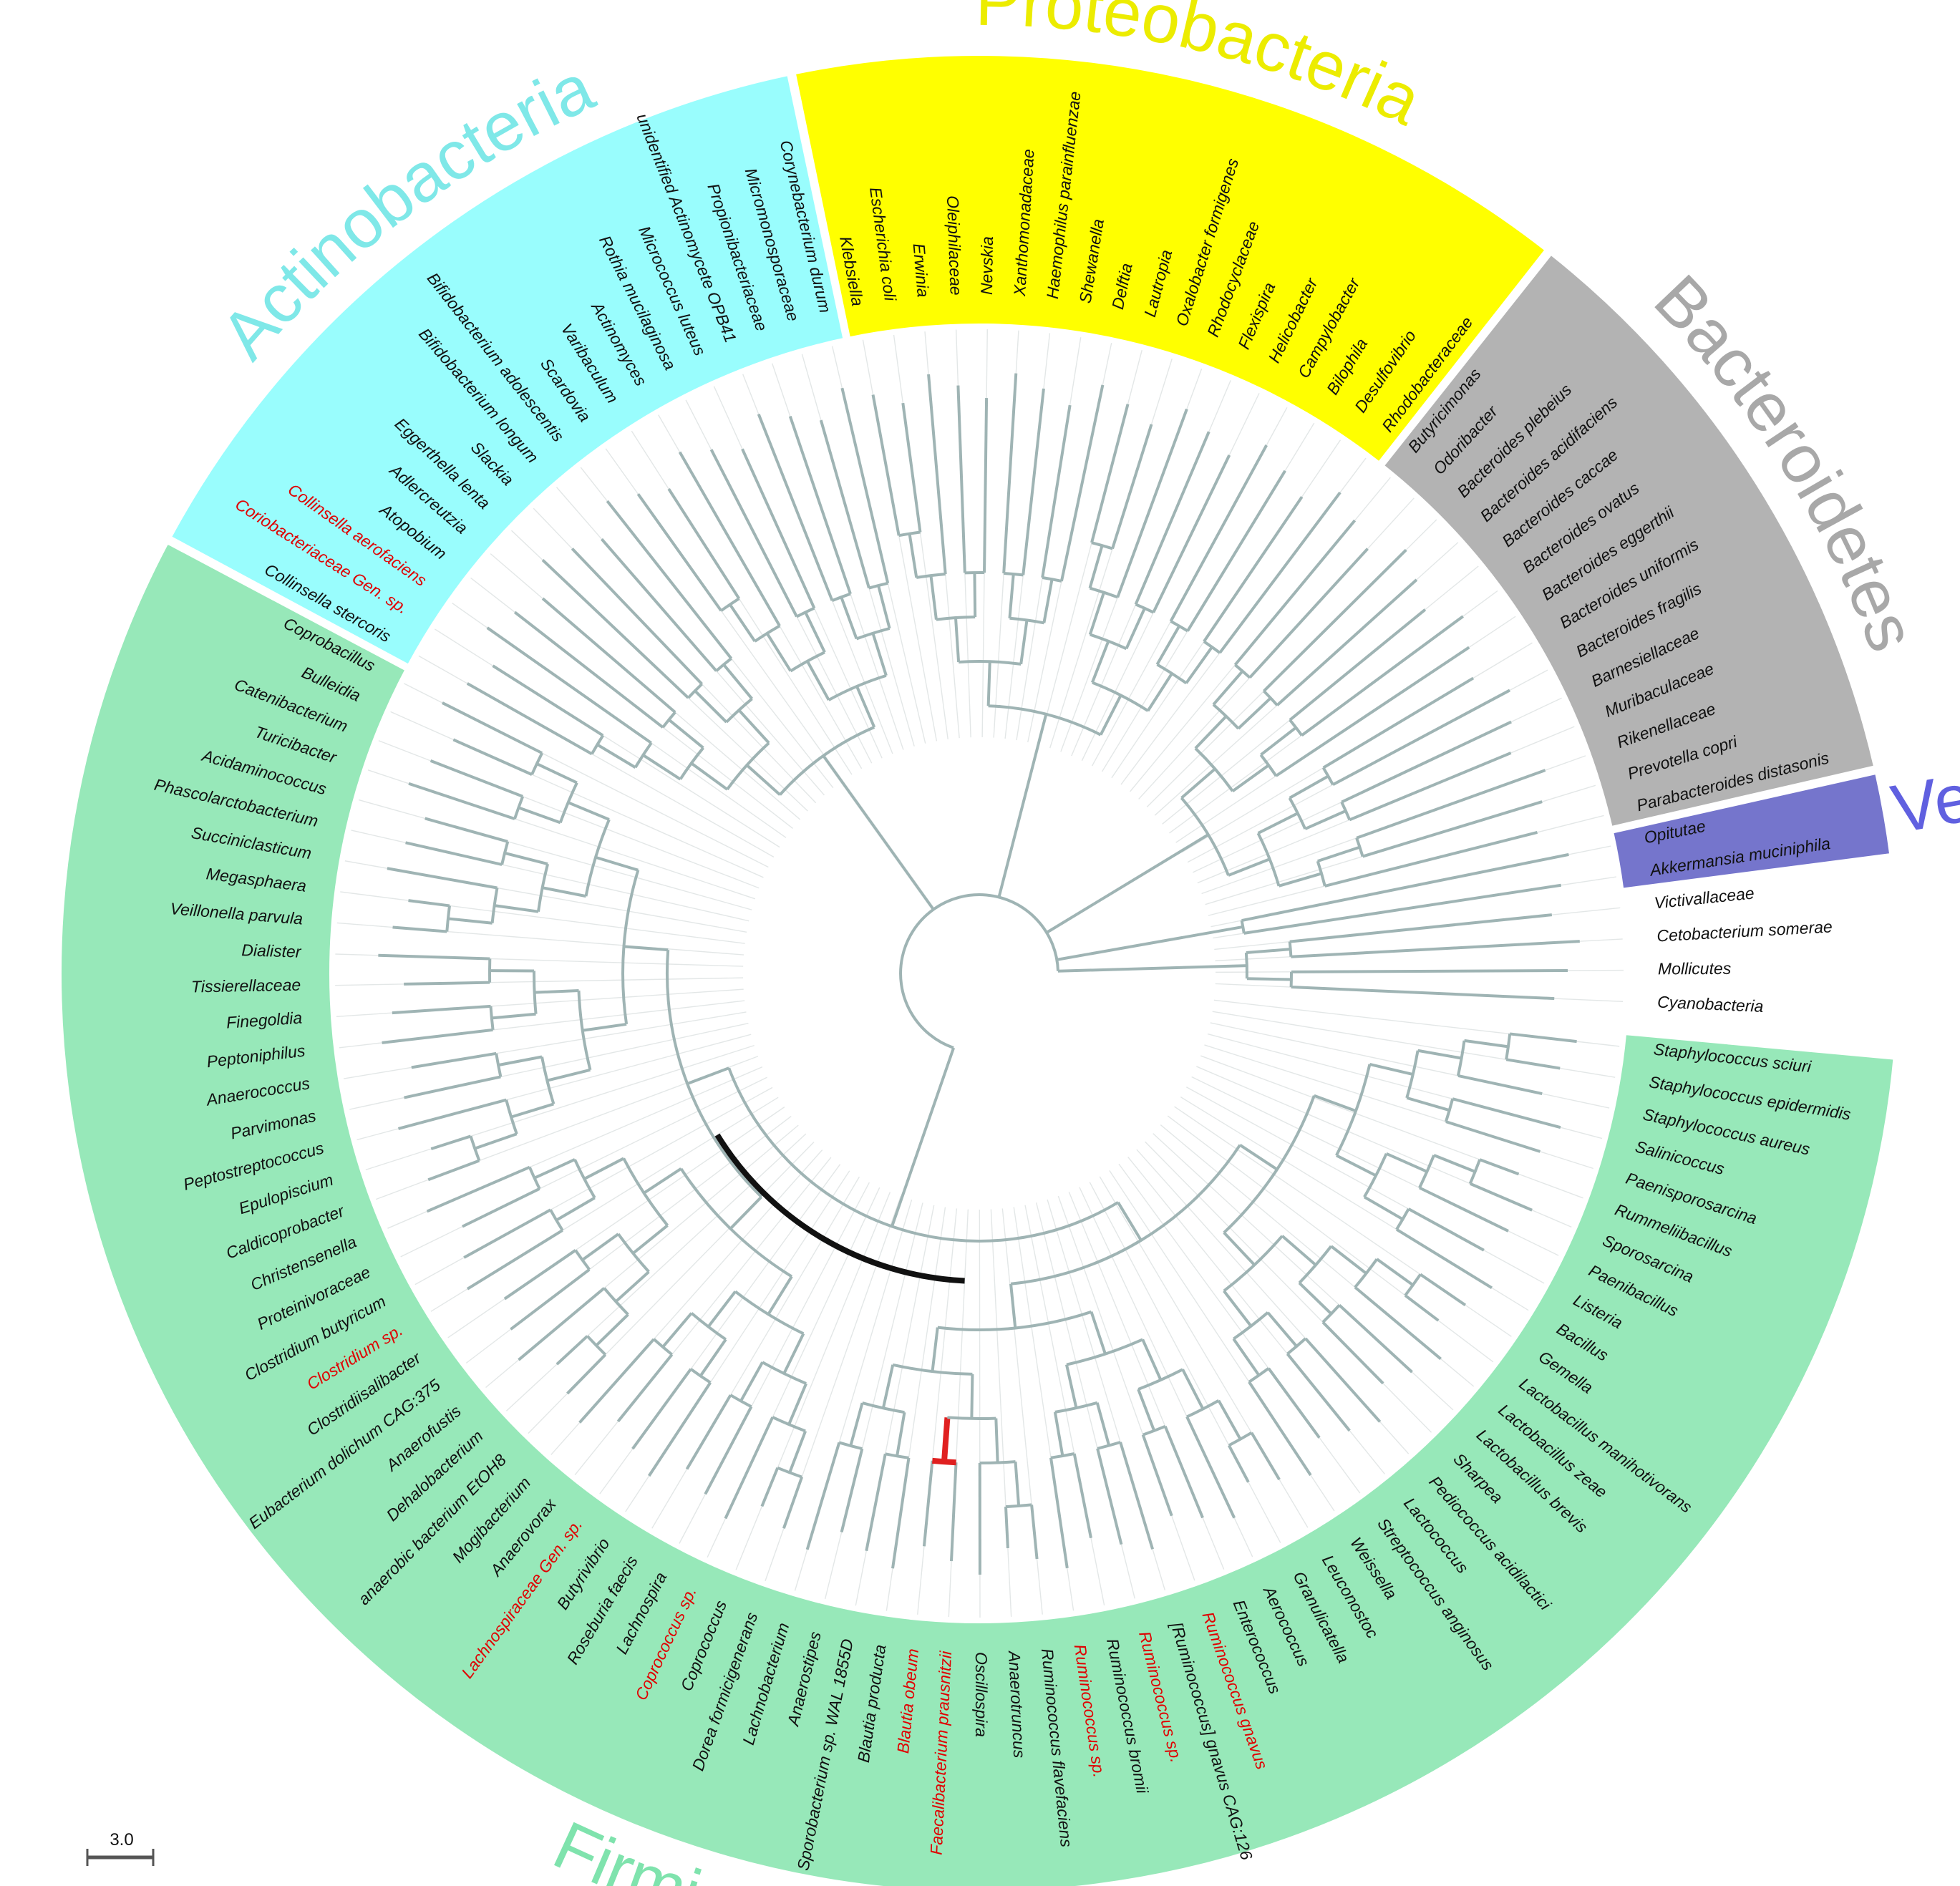 This screenshot has height=1886, width=1960. I want to click on sector-verrucomicrobia, so click(1751, 831).